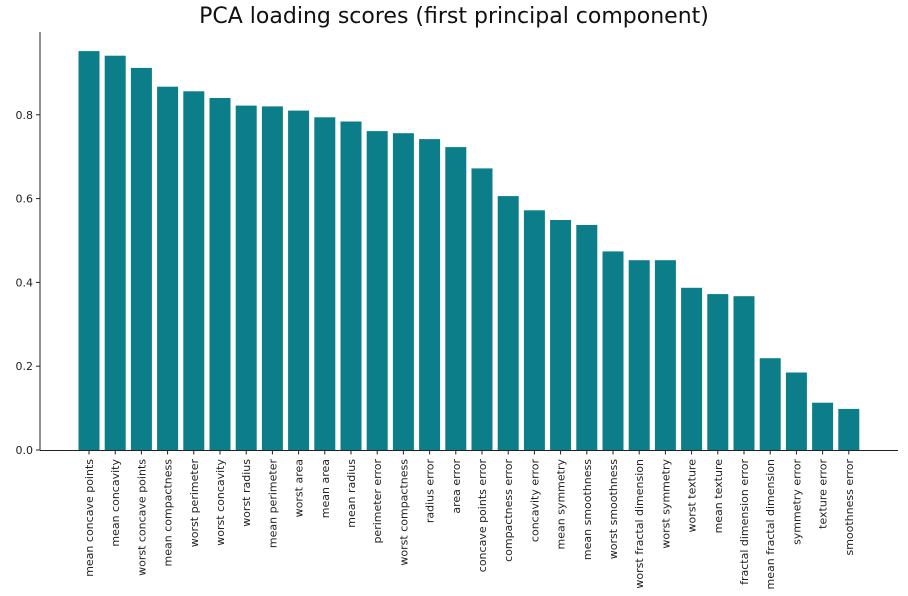 This screenshot has height=596, width=908. What do you see at coordinates (665, 504) in the screenshot?
I see `x-tick-label: worst symmetry` at bounding box center [665, 504].